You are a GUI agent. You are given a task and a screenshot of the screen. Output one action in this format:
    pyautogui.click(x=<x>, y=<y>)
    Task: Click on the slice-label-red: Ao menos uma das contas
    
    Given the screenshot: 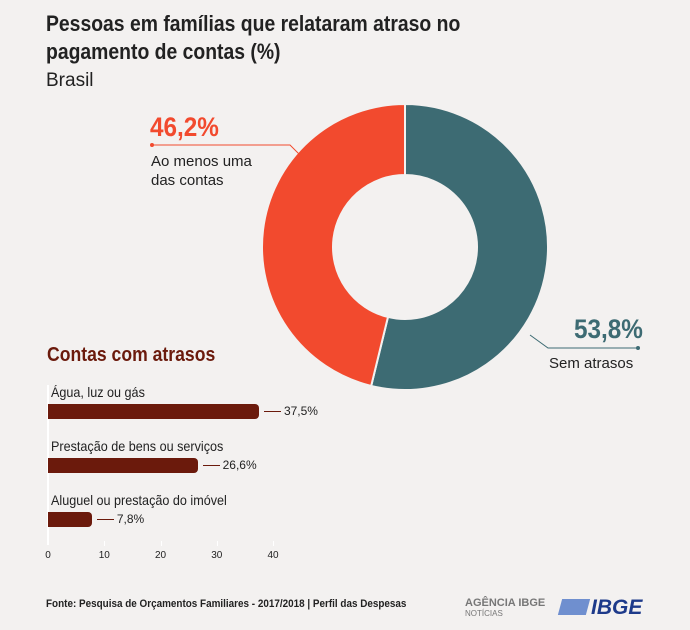 What is the action you would take?
    pyautogui.click(x=201, y=171)
    